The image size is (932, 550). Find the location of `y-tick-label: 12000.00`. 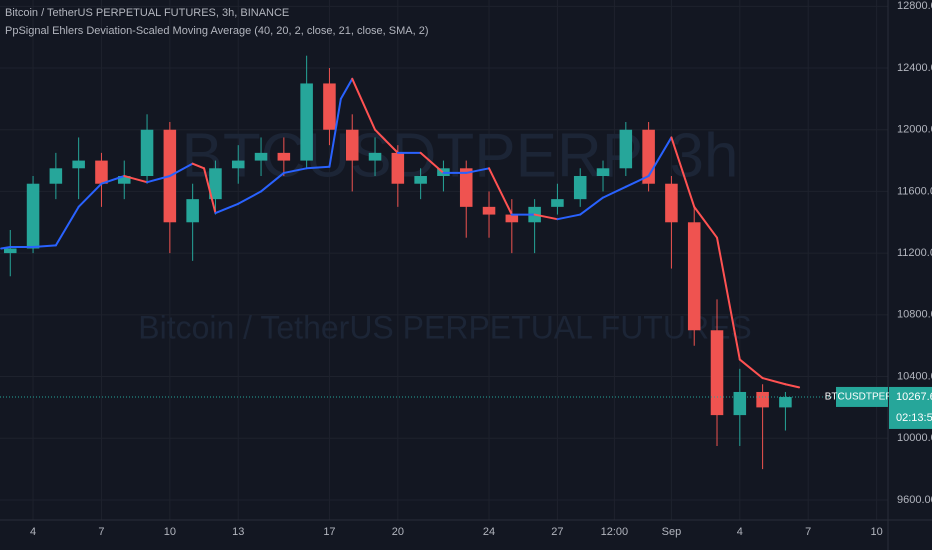

y-tick-label: 12000.00 is located at coordinates (914, 130).